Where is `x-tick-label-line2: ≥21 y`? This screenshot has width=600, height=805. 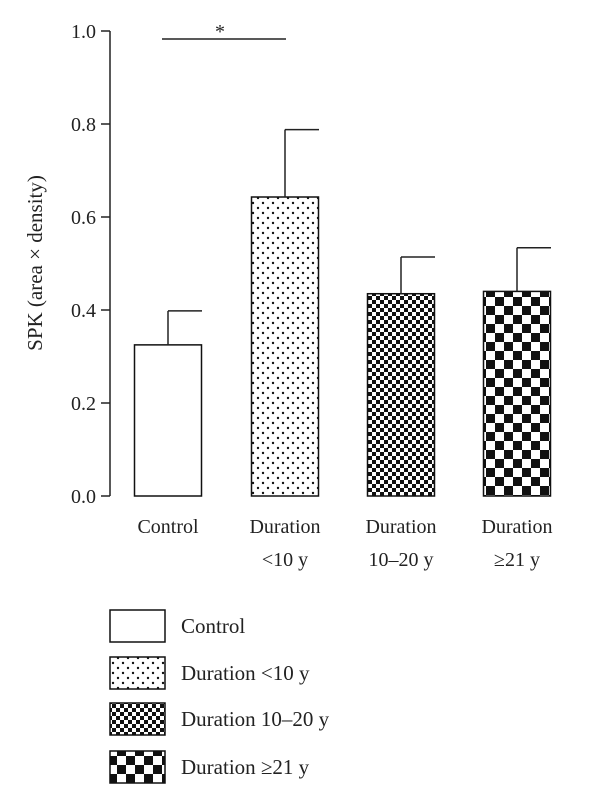 x-tick-label-line2: ≥21 y is located at coordinates (517, 560).